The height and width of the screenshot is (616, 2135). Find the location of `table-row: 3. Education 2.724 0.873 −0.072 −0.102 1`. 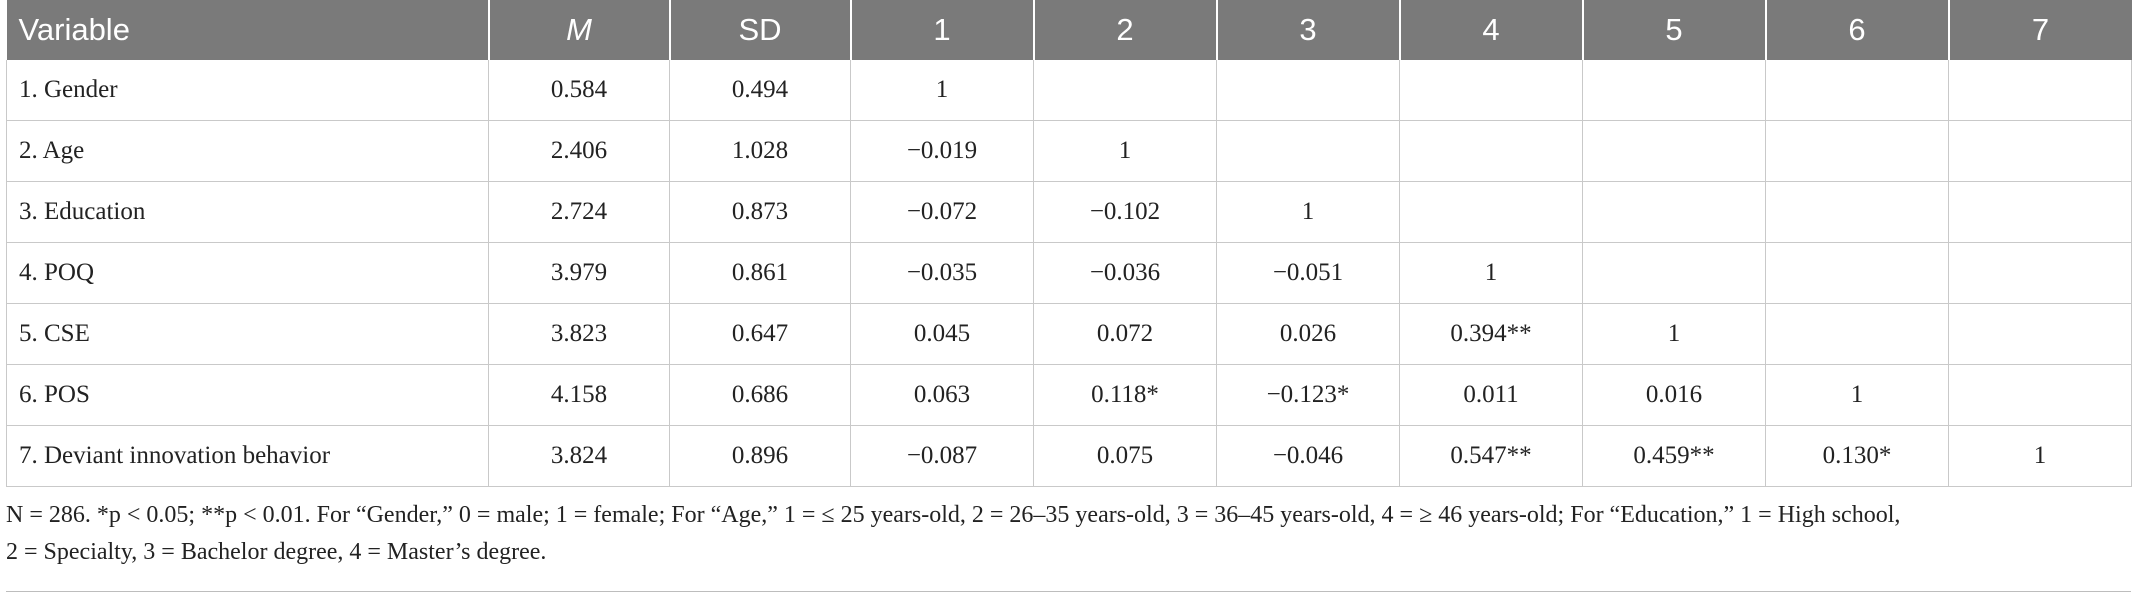

table-row: 3. Education 2.724 0.873 −0.072 −0.102 1 is located at coordinates (1069, 212).